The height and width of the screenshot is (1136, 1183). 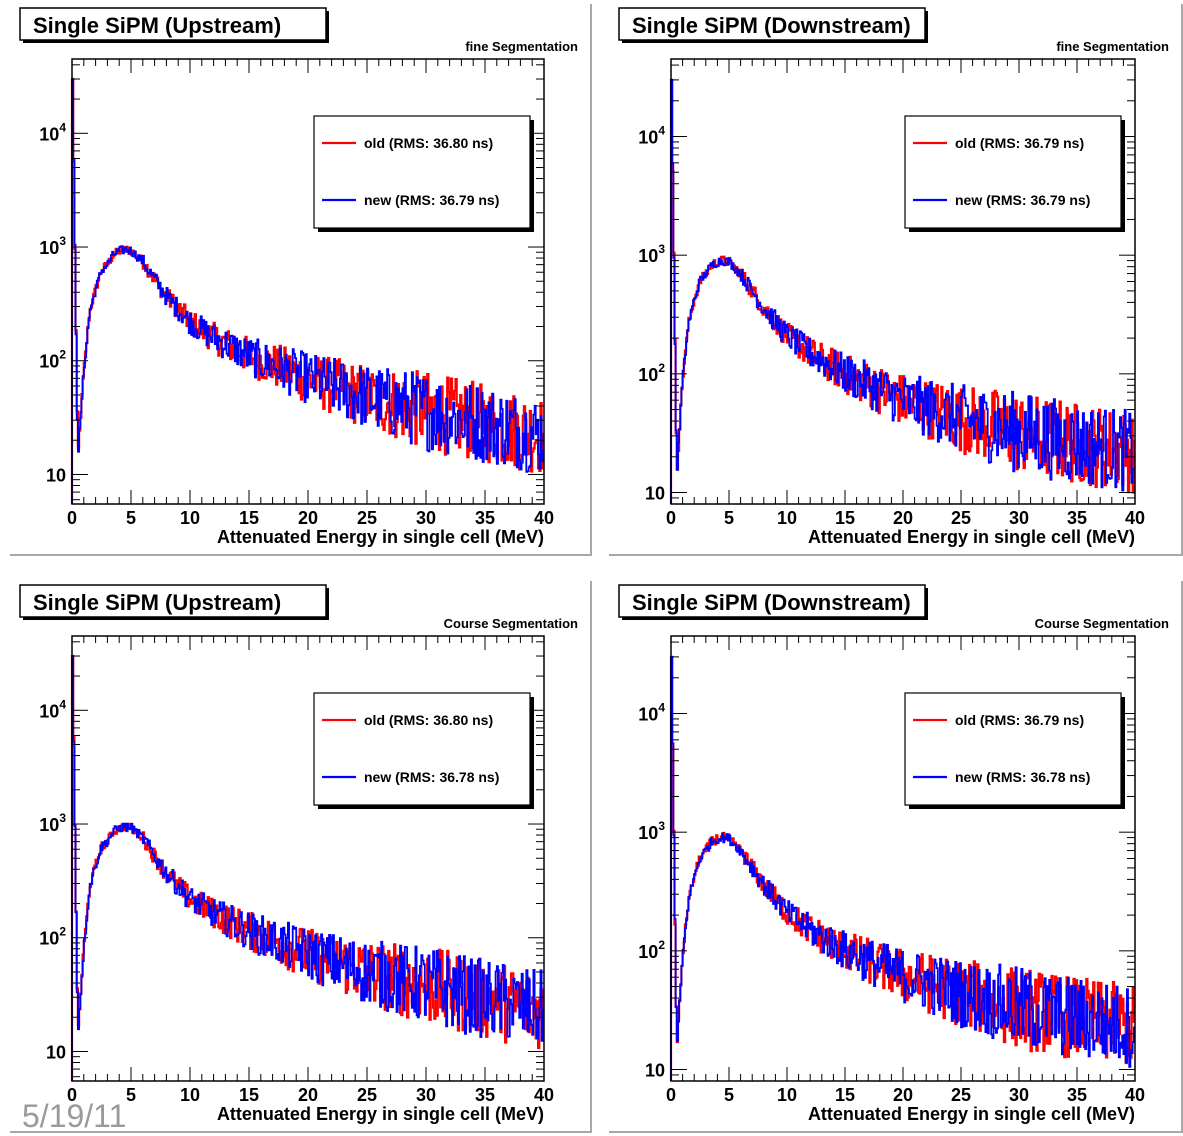 What do you see at coordinates (1022, 777) in the screenshot?
I see `legend-label: new (RMS: 36.78 ns)` at bounding box center [1022, 777].